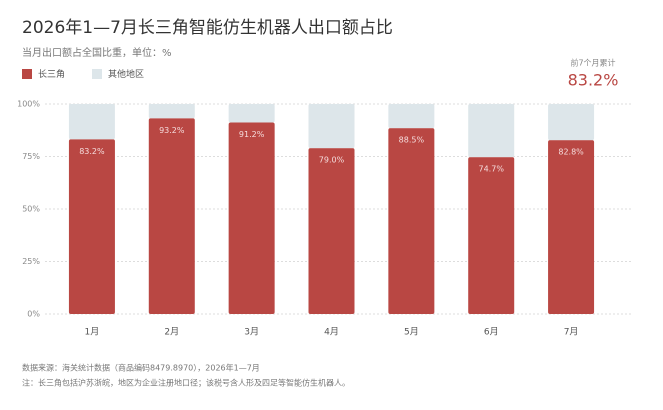 The width and height of the screenshot is (663, 410). What do you see at coordinates (126, 74) in the screenshot?
I see `legend-label: 其他地区` at bounding box center [126, 74].